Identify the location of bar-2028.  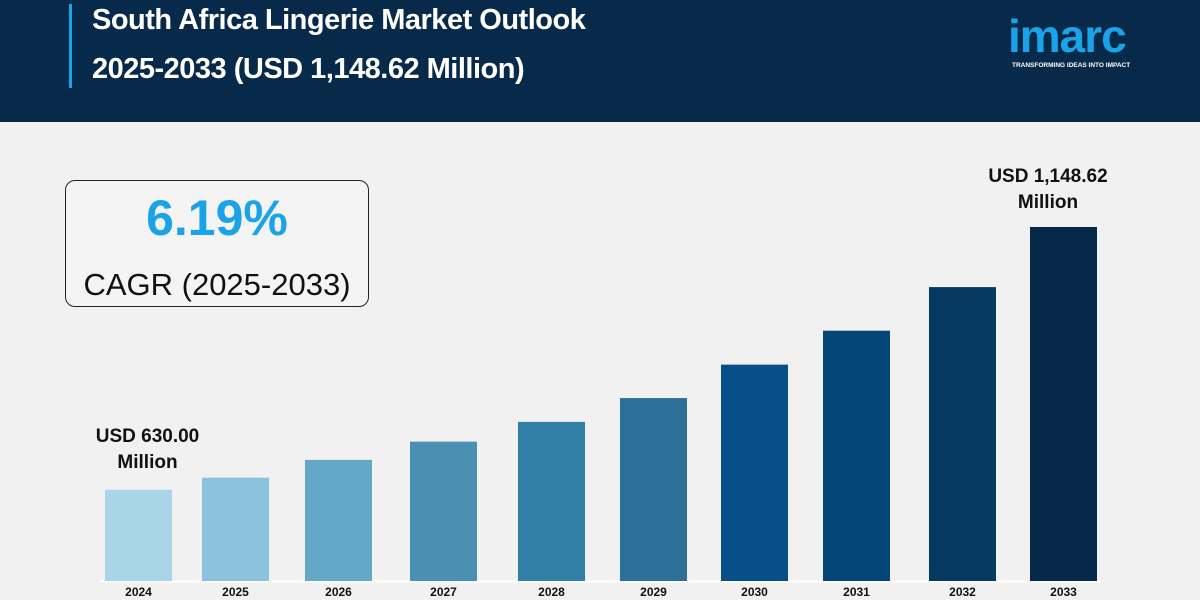
(551, 501).